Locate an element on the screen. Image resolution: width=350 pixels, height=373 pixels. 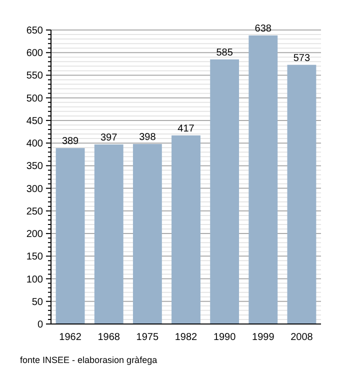
x-tick-label: 1975 is located at coordinates (147, 337).